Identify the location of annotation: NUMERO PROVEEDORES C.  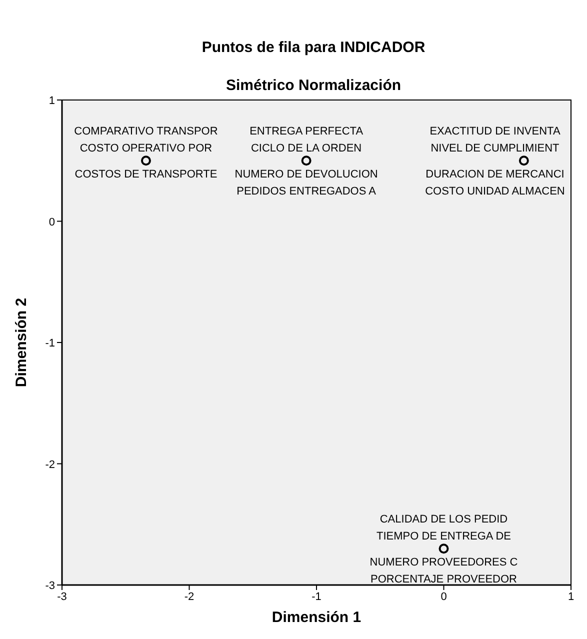
(444, 562).